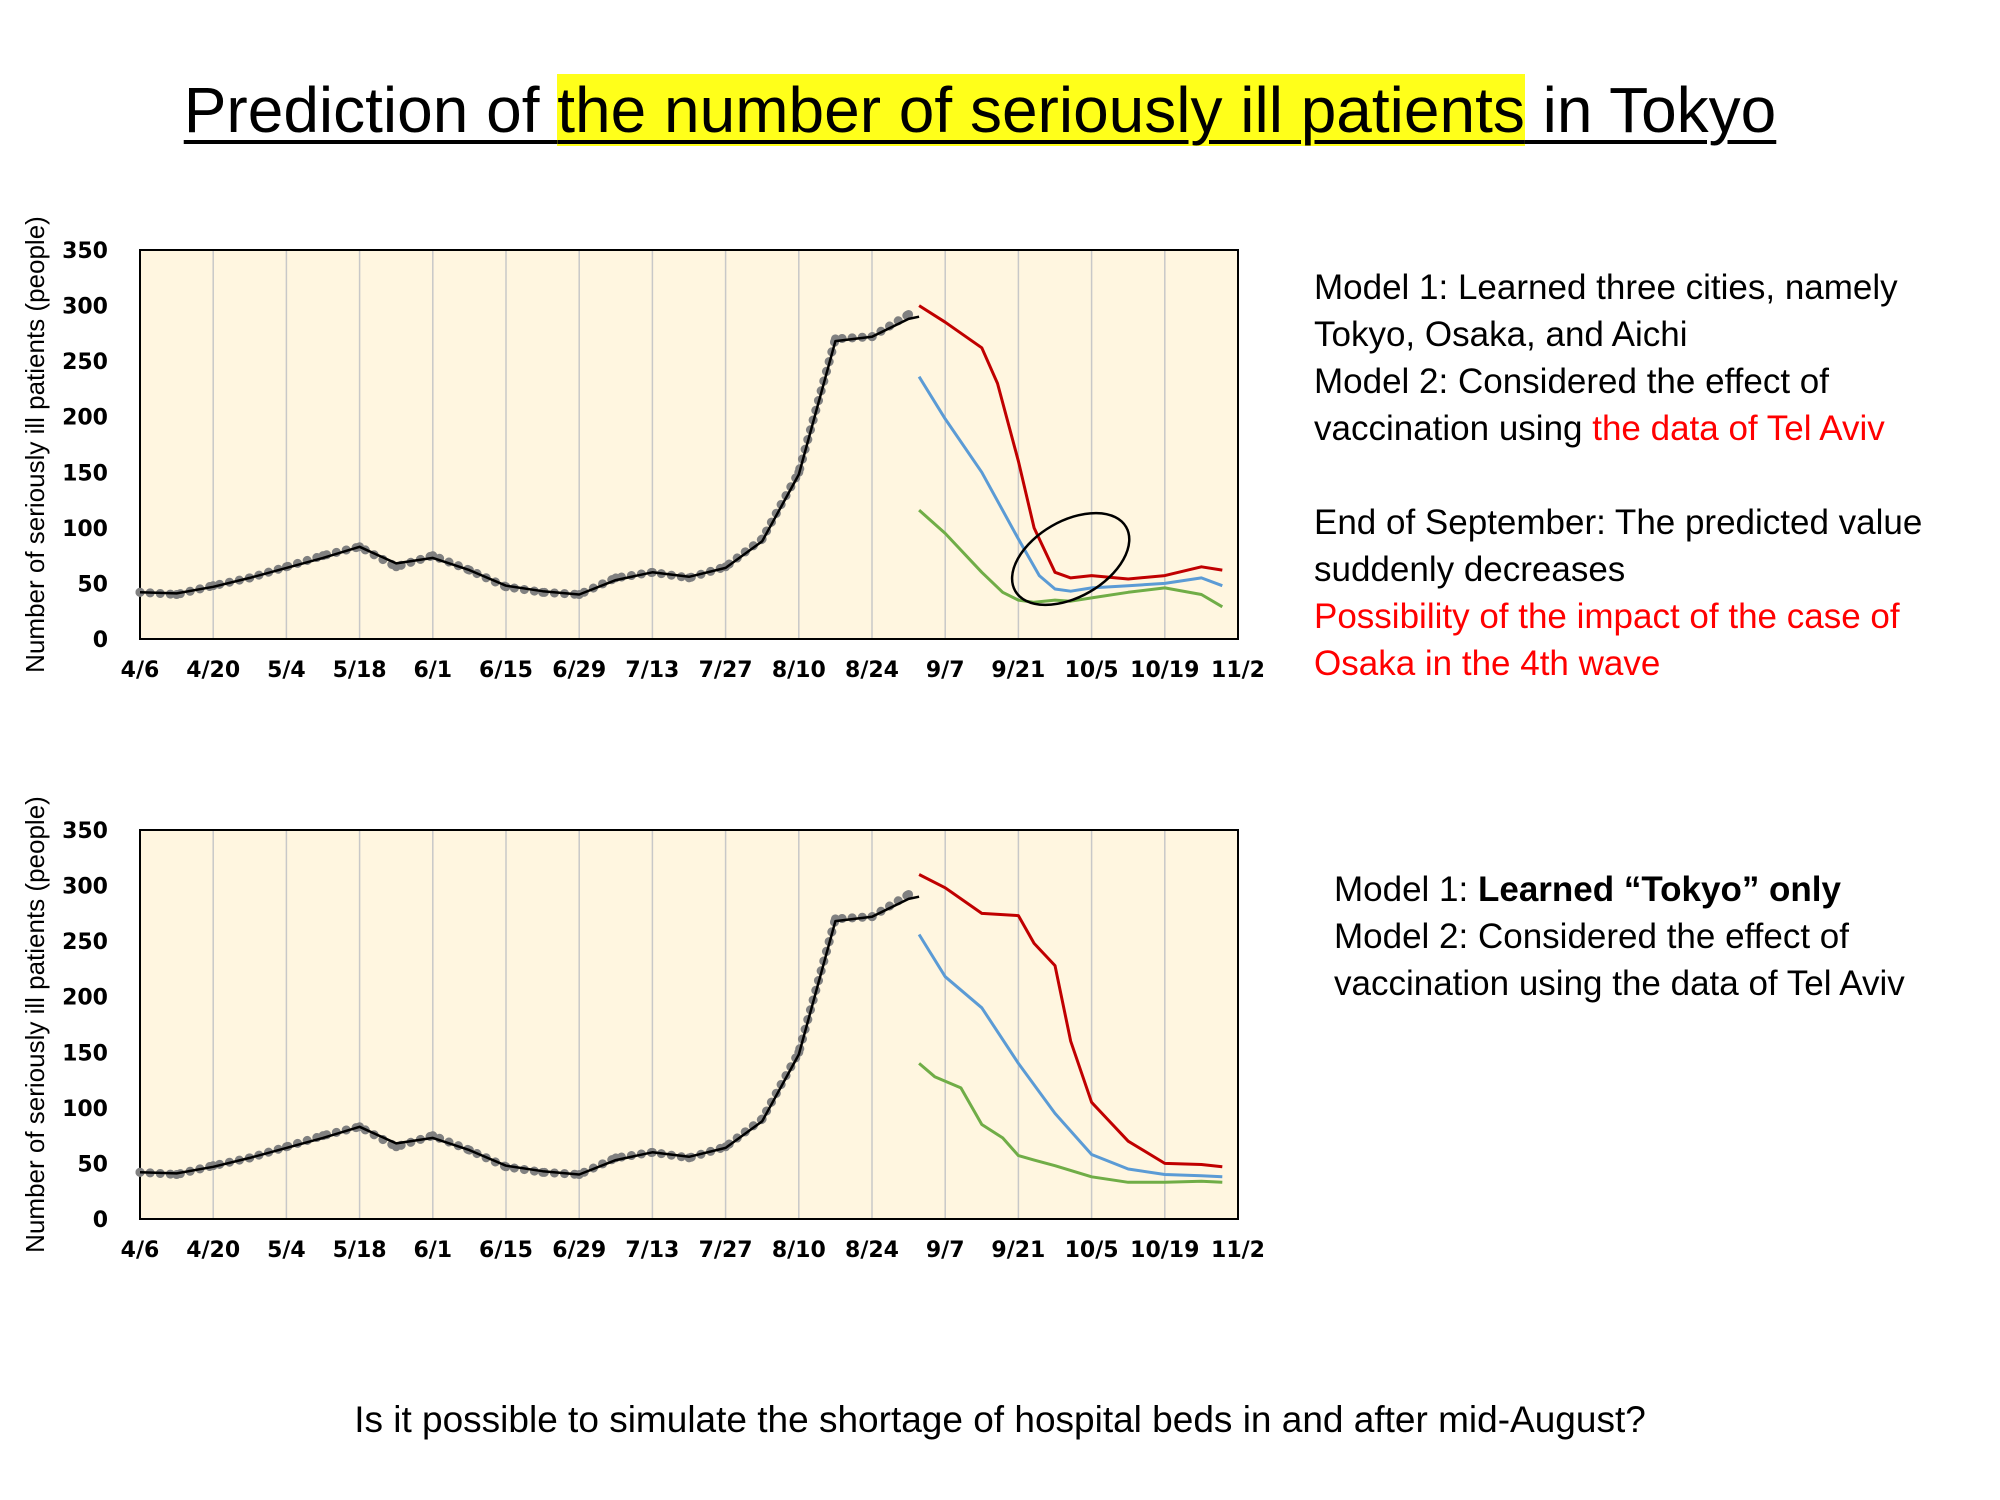 This screenshot has height=1500, width=2000. What do you see at coordinates (1406, 889) in the screenshot?
I see `note-bottom-model1-pre: Model 1:` at bounding box center [1406, 889].